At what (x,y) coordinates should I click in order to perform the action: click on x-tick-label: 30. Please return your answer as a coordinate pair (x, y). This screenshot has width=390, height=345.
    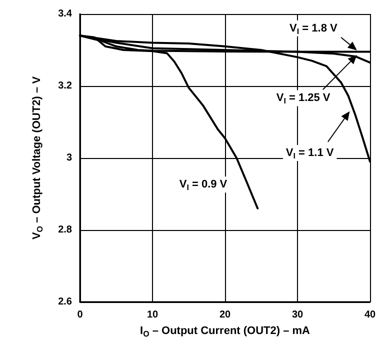
    Looking at the image, I should click on (298, 315).